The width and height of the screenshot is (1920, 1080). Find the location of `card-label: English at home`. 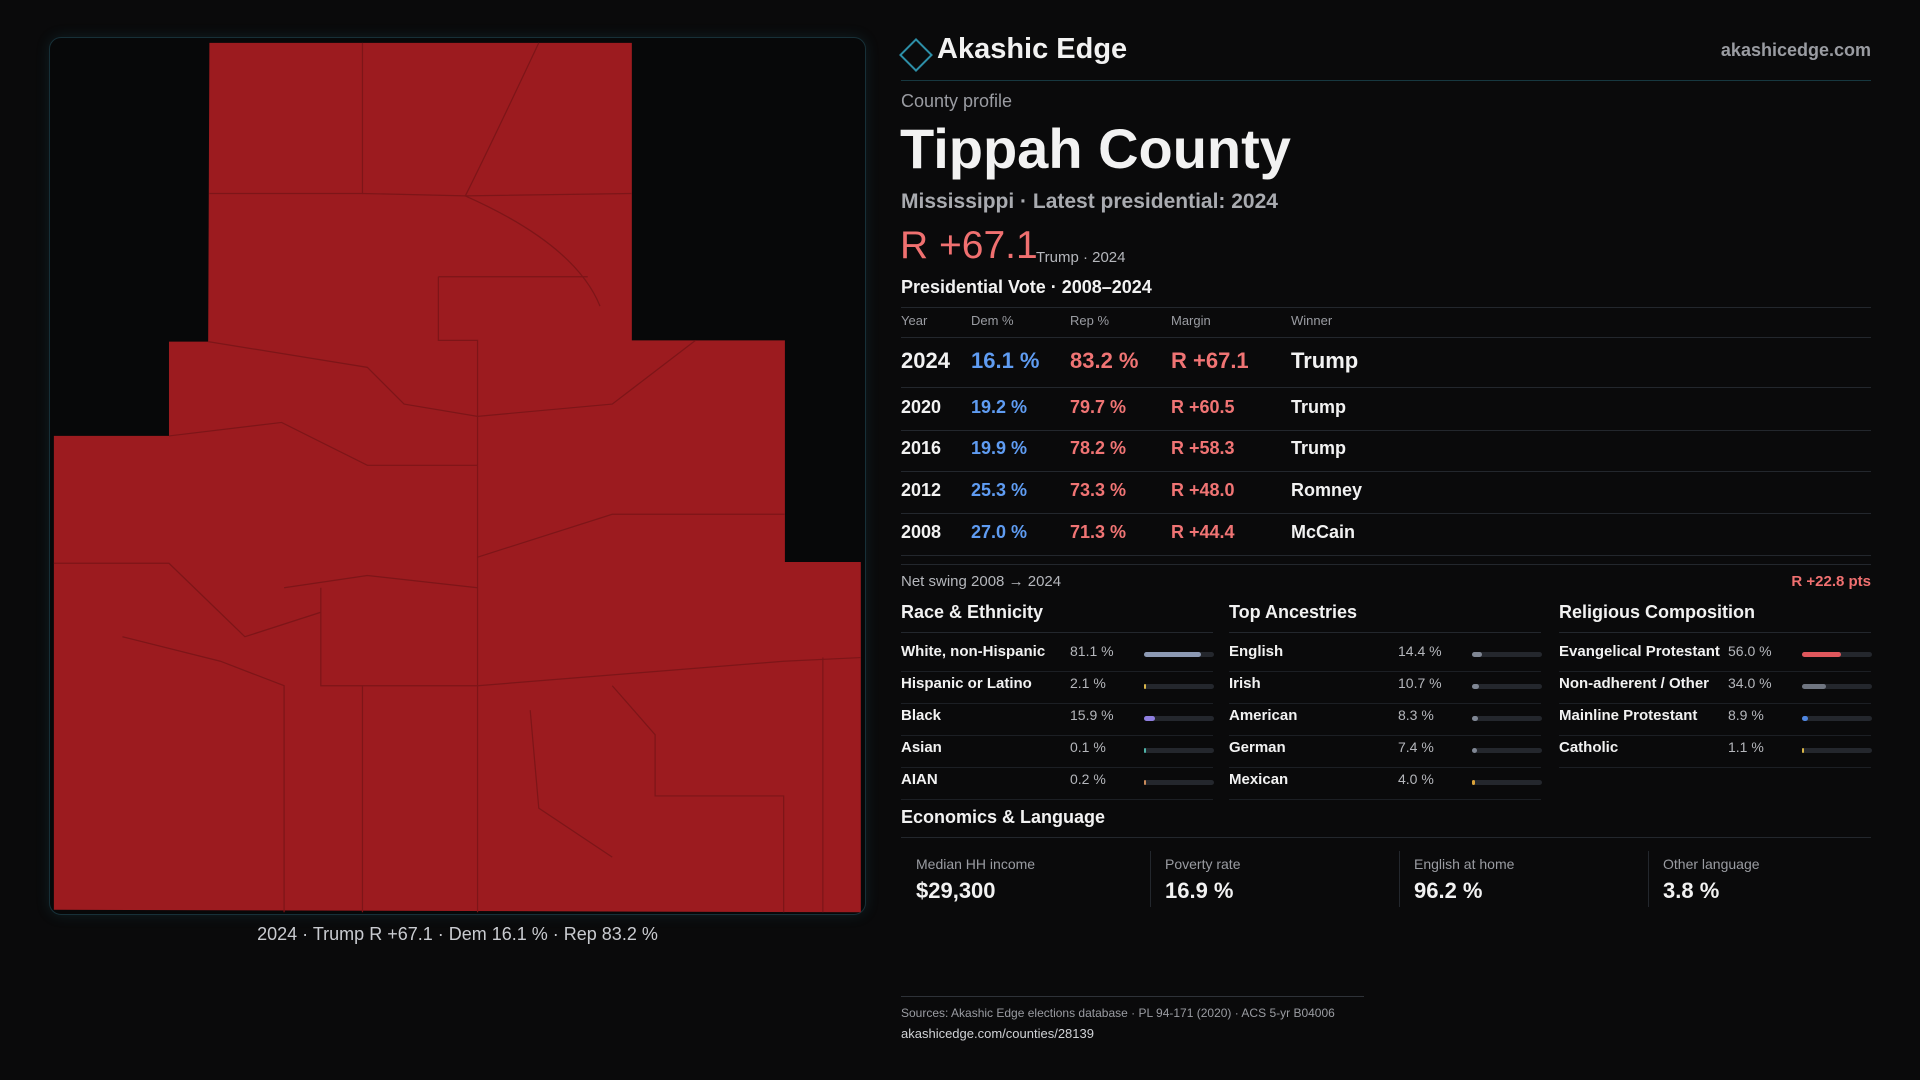

card-label: English at home is located at coordinates (1464, 864).